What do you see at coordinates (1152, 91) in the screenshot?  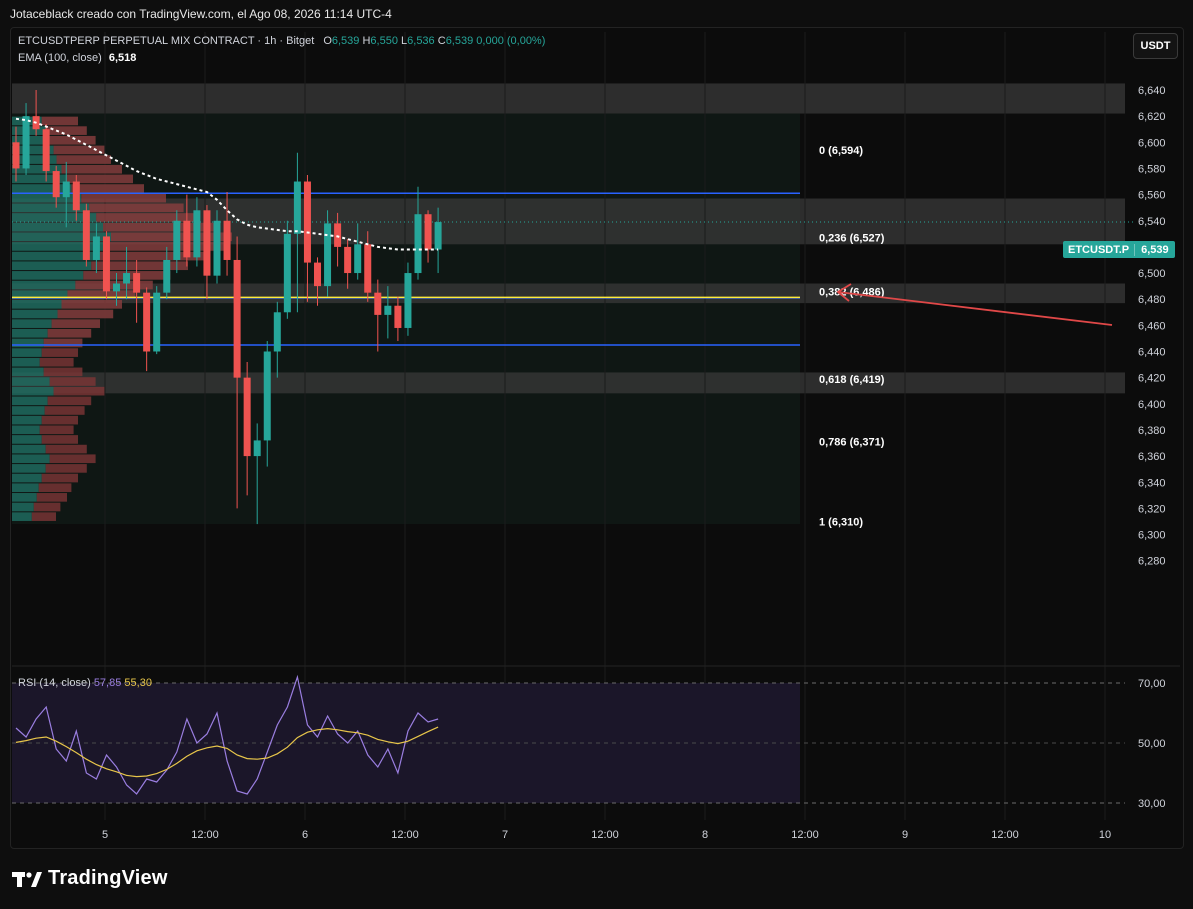 I see `price-tick-label: 6,640` at bounding box center [1152, 91].